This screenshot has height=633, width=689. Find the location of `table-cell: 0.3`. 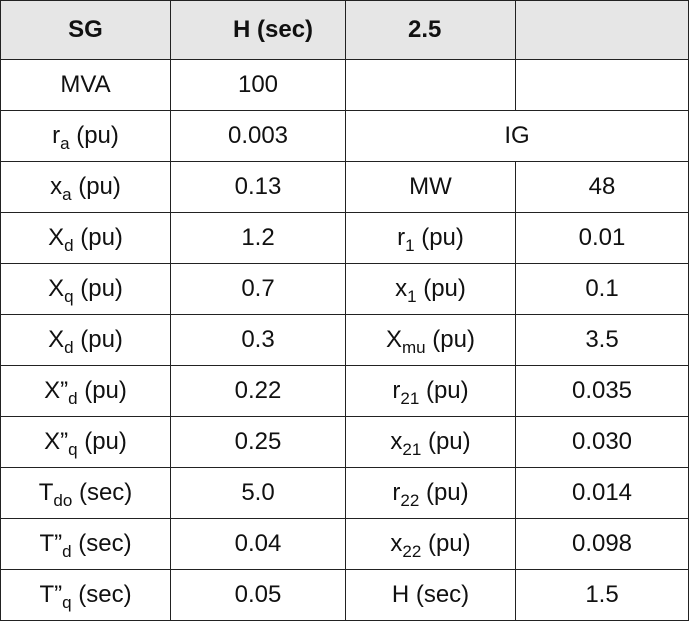

table-cell: 0.3 is located at coordinates (258, 340).